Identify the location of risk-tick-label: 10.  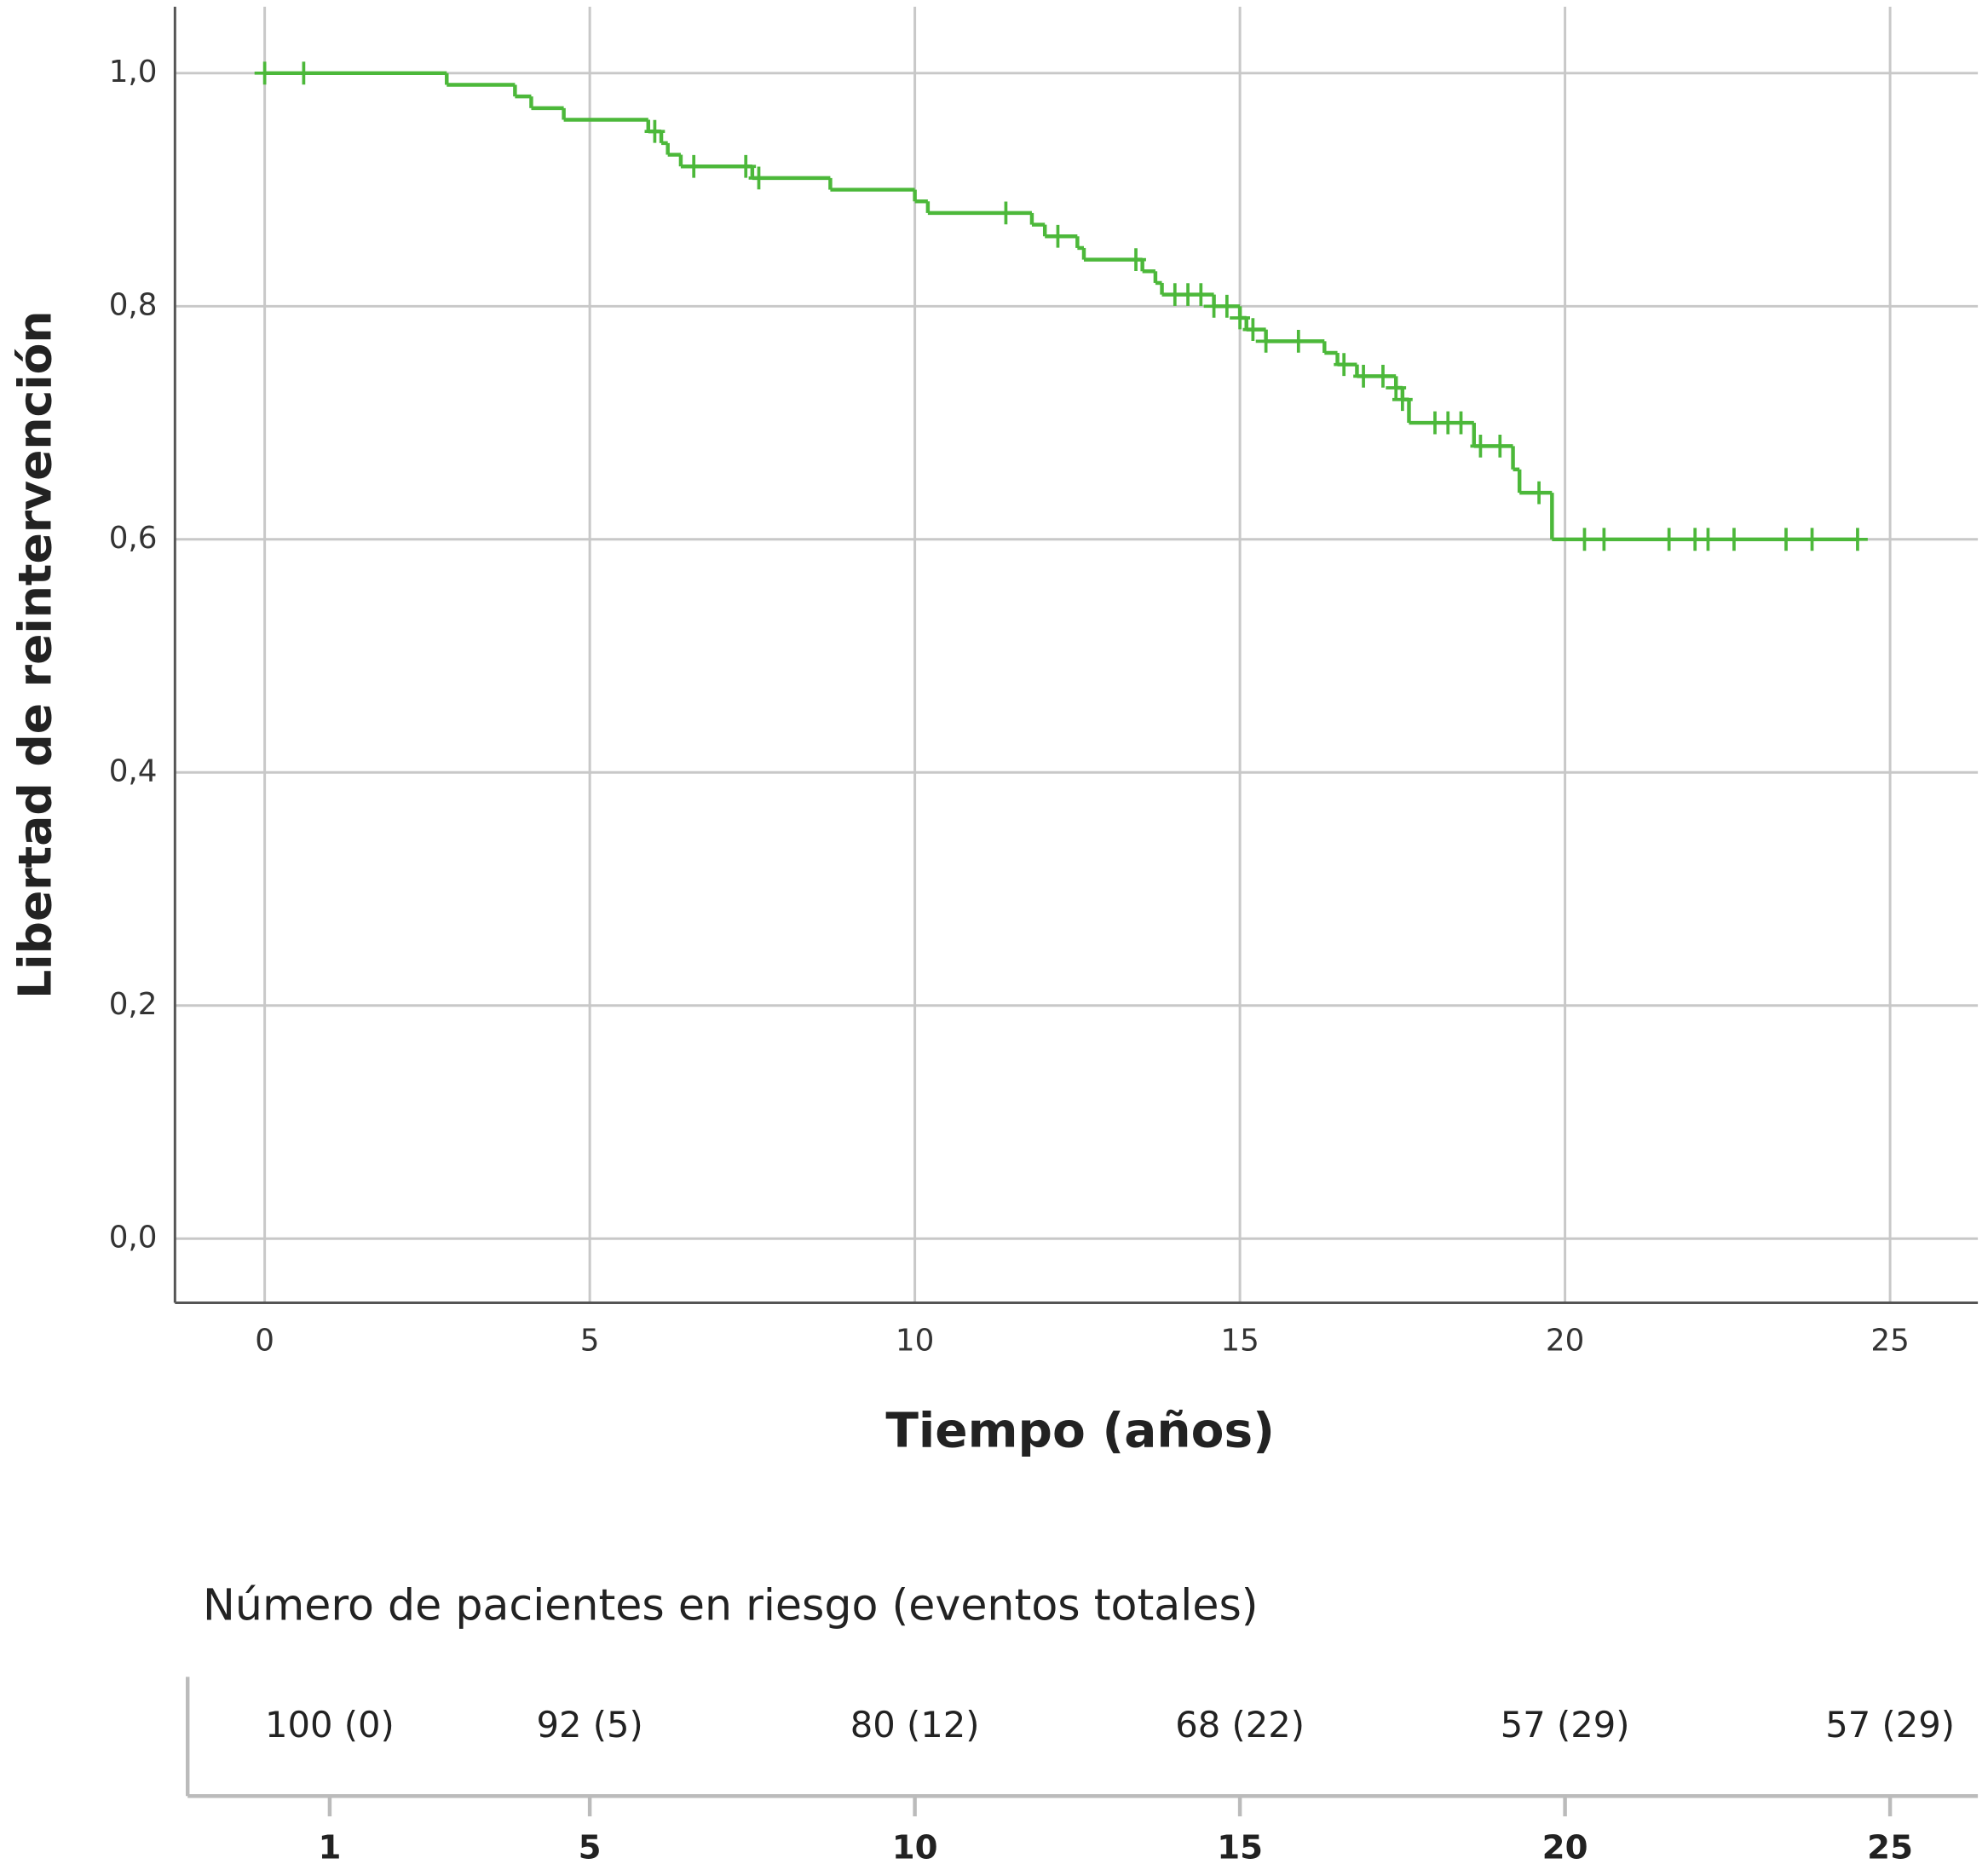
(915, 1847).